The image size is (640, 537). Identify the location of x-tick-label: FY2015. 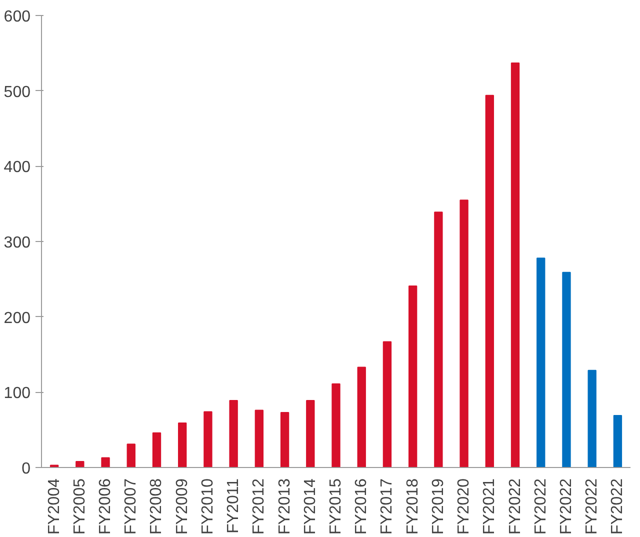
(336, 506).